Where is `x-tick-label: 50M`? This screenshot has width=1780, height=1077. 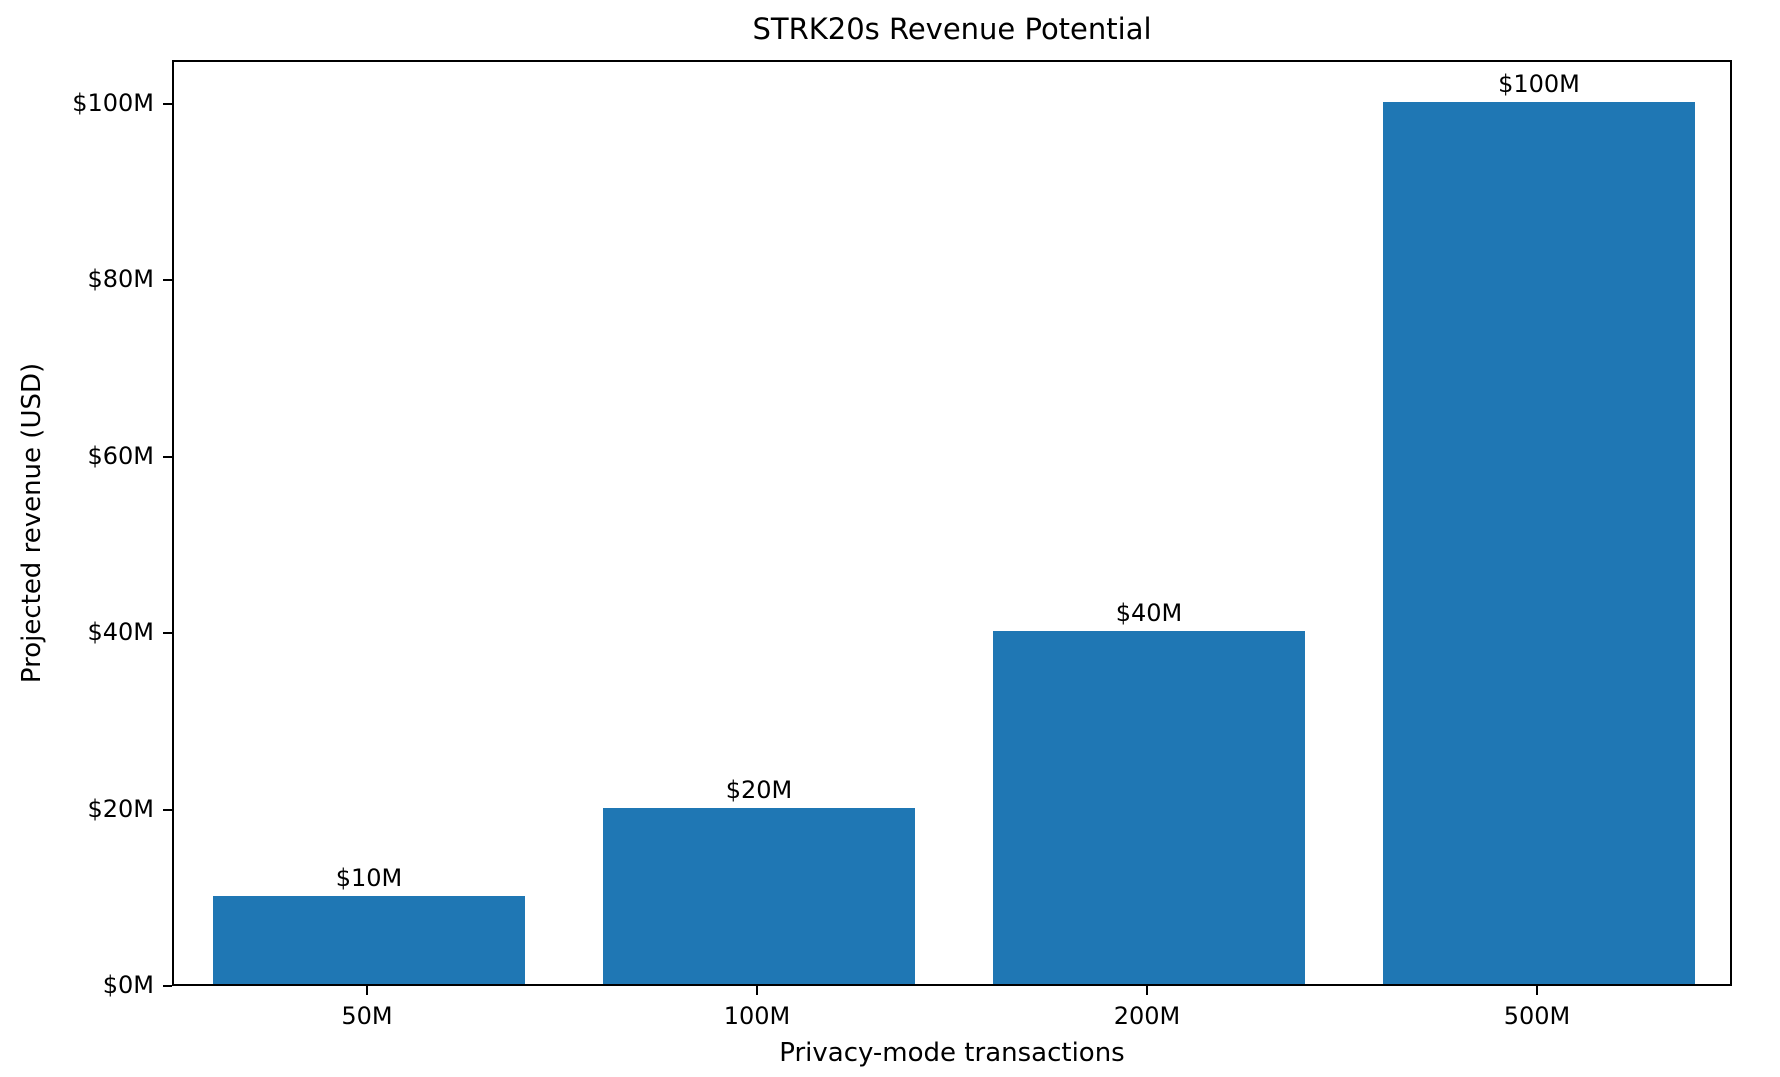 x-tick-label: 50M is located at coordinates (367, 1016).